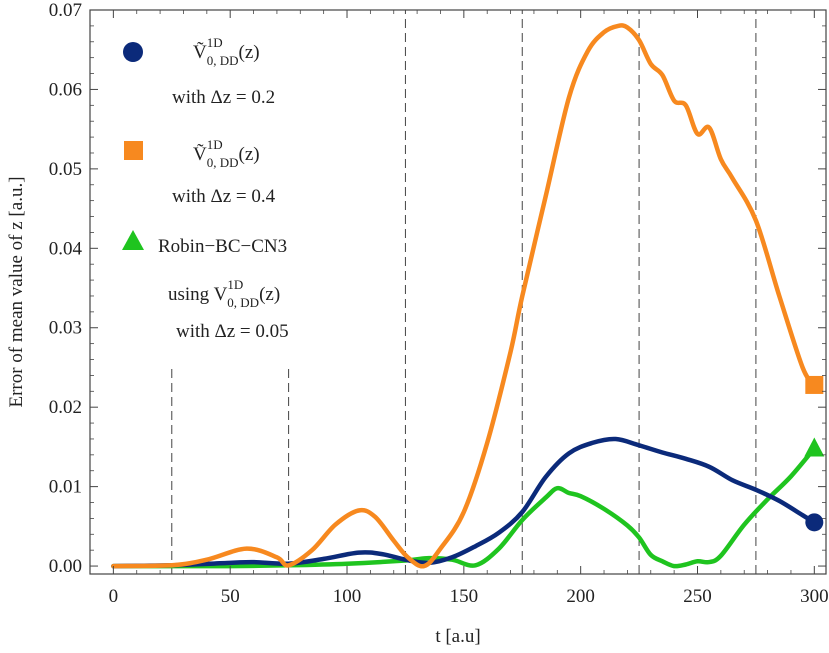 The image size is (829, 653). I want to click on y-tick-label-3: 0.03, so click(65, 328).